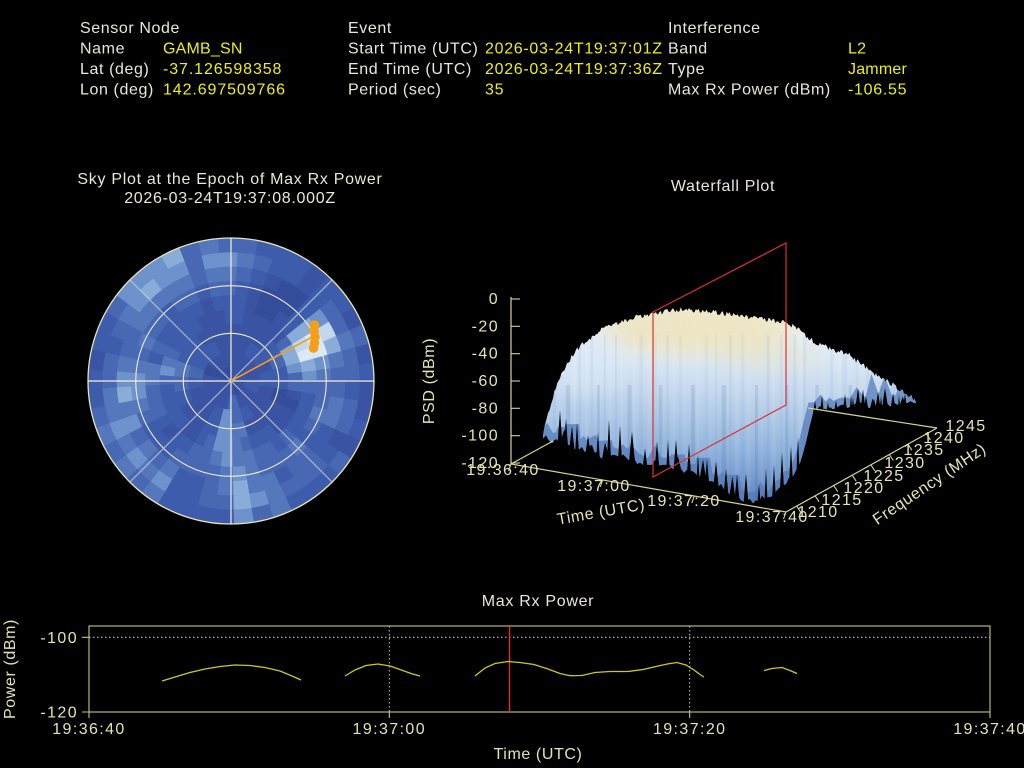  I want to click on svg-text: Type, so click(686, 69).